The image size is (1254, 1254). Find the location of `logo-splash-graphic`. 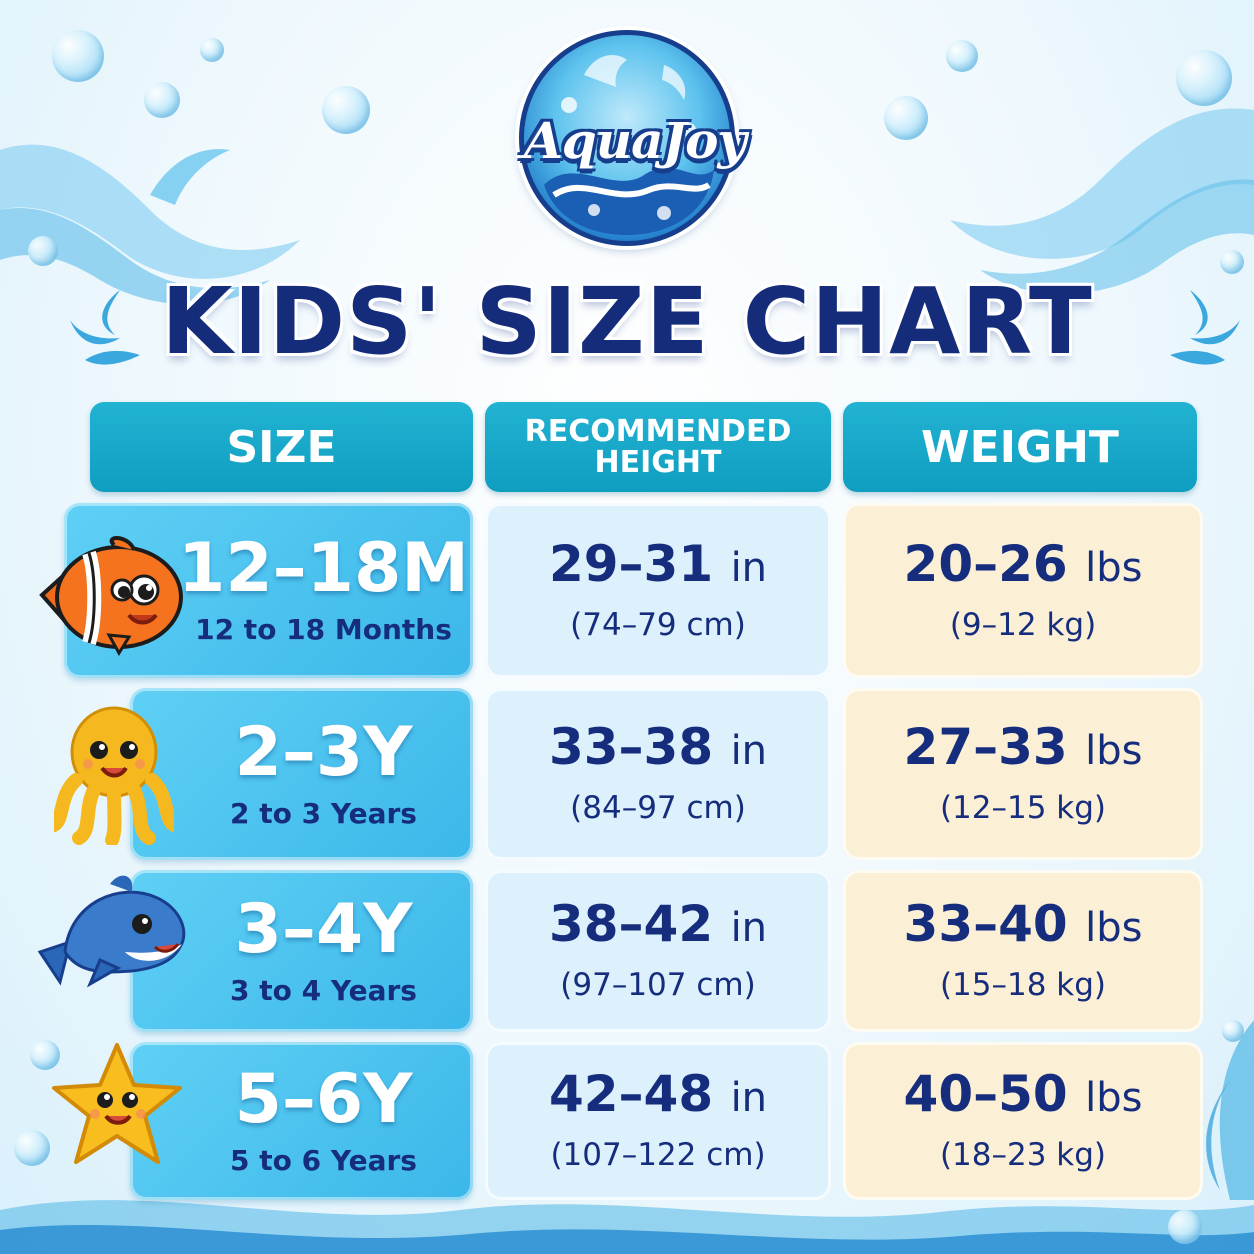

logo-splash-graphic is located at coordinates (629, 145).